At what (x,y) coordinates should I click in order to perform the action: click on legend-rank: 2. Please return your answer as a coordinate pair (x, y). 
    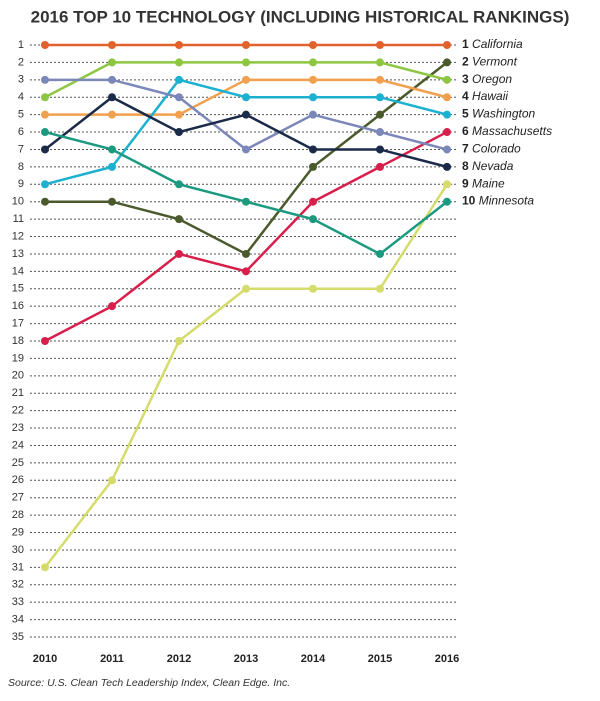
    Looking at the image, I should click on (465, 62).